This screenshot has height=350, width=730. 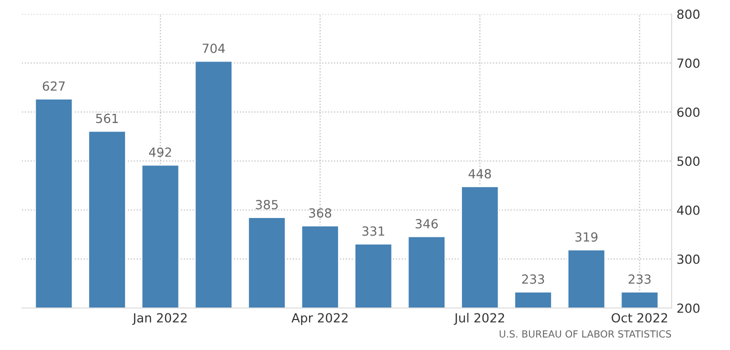 What do you see at coordinates (320, 319) in the screenshot?
I see `x-tick-label: Apr 2022` at bounding box center [320, 319].